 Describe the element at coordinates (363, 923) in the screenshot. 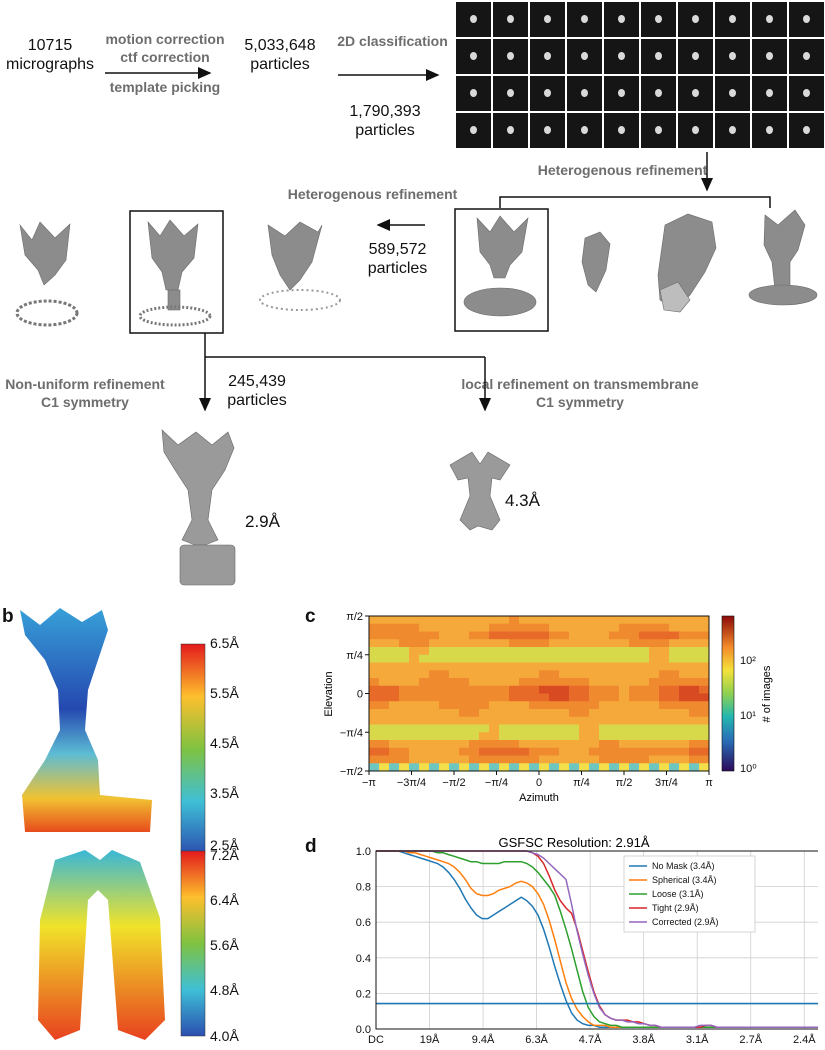

I see `fsc-ytick-label: 0.6` at that location.